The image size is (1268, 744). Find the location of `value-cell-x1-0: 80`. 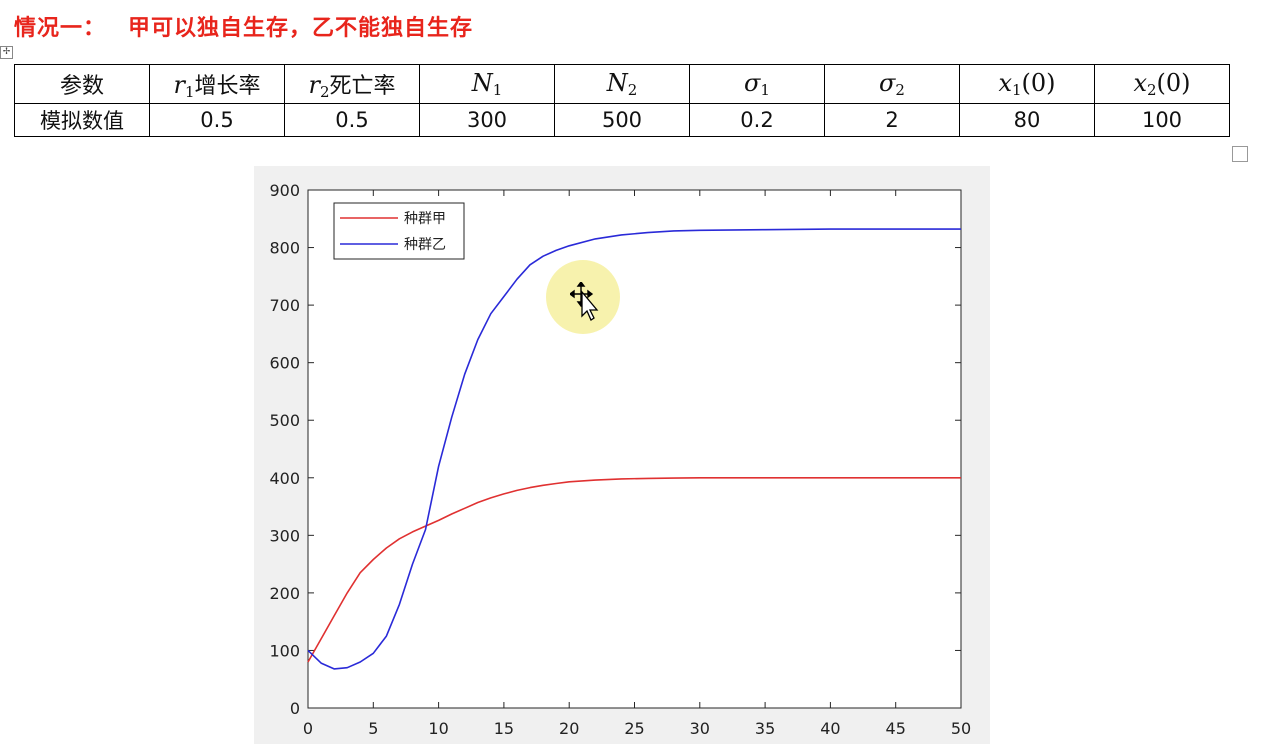

value-cell-x1-0: 80 is located at coordinates (1027, 120).